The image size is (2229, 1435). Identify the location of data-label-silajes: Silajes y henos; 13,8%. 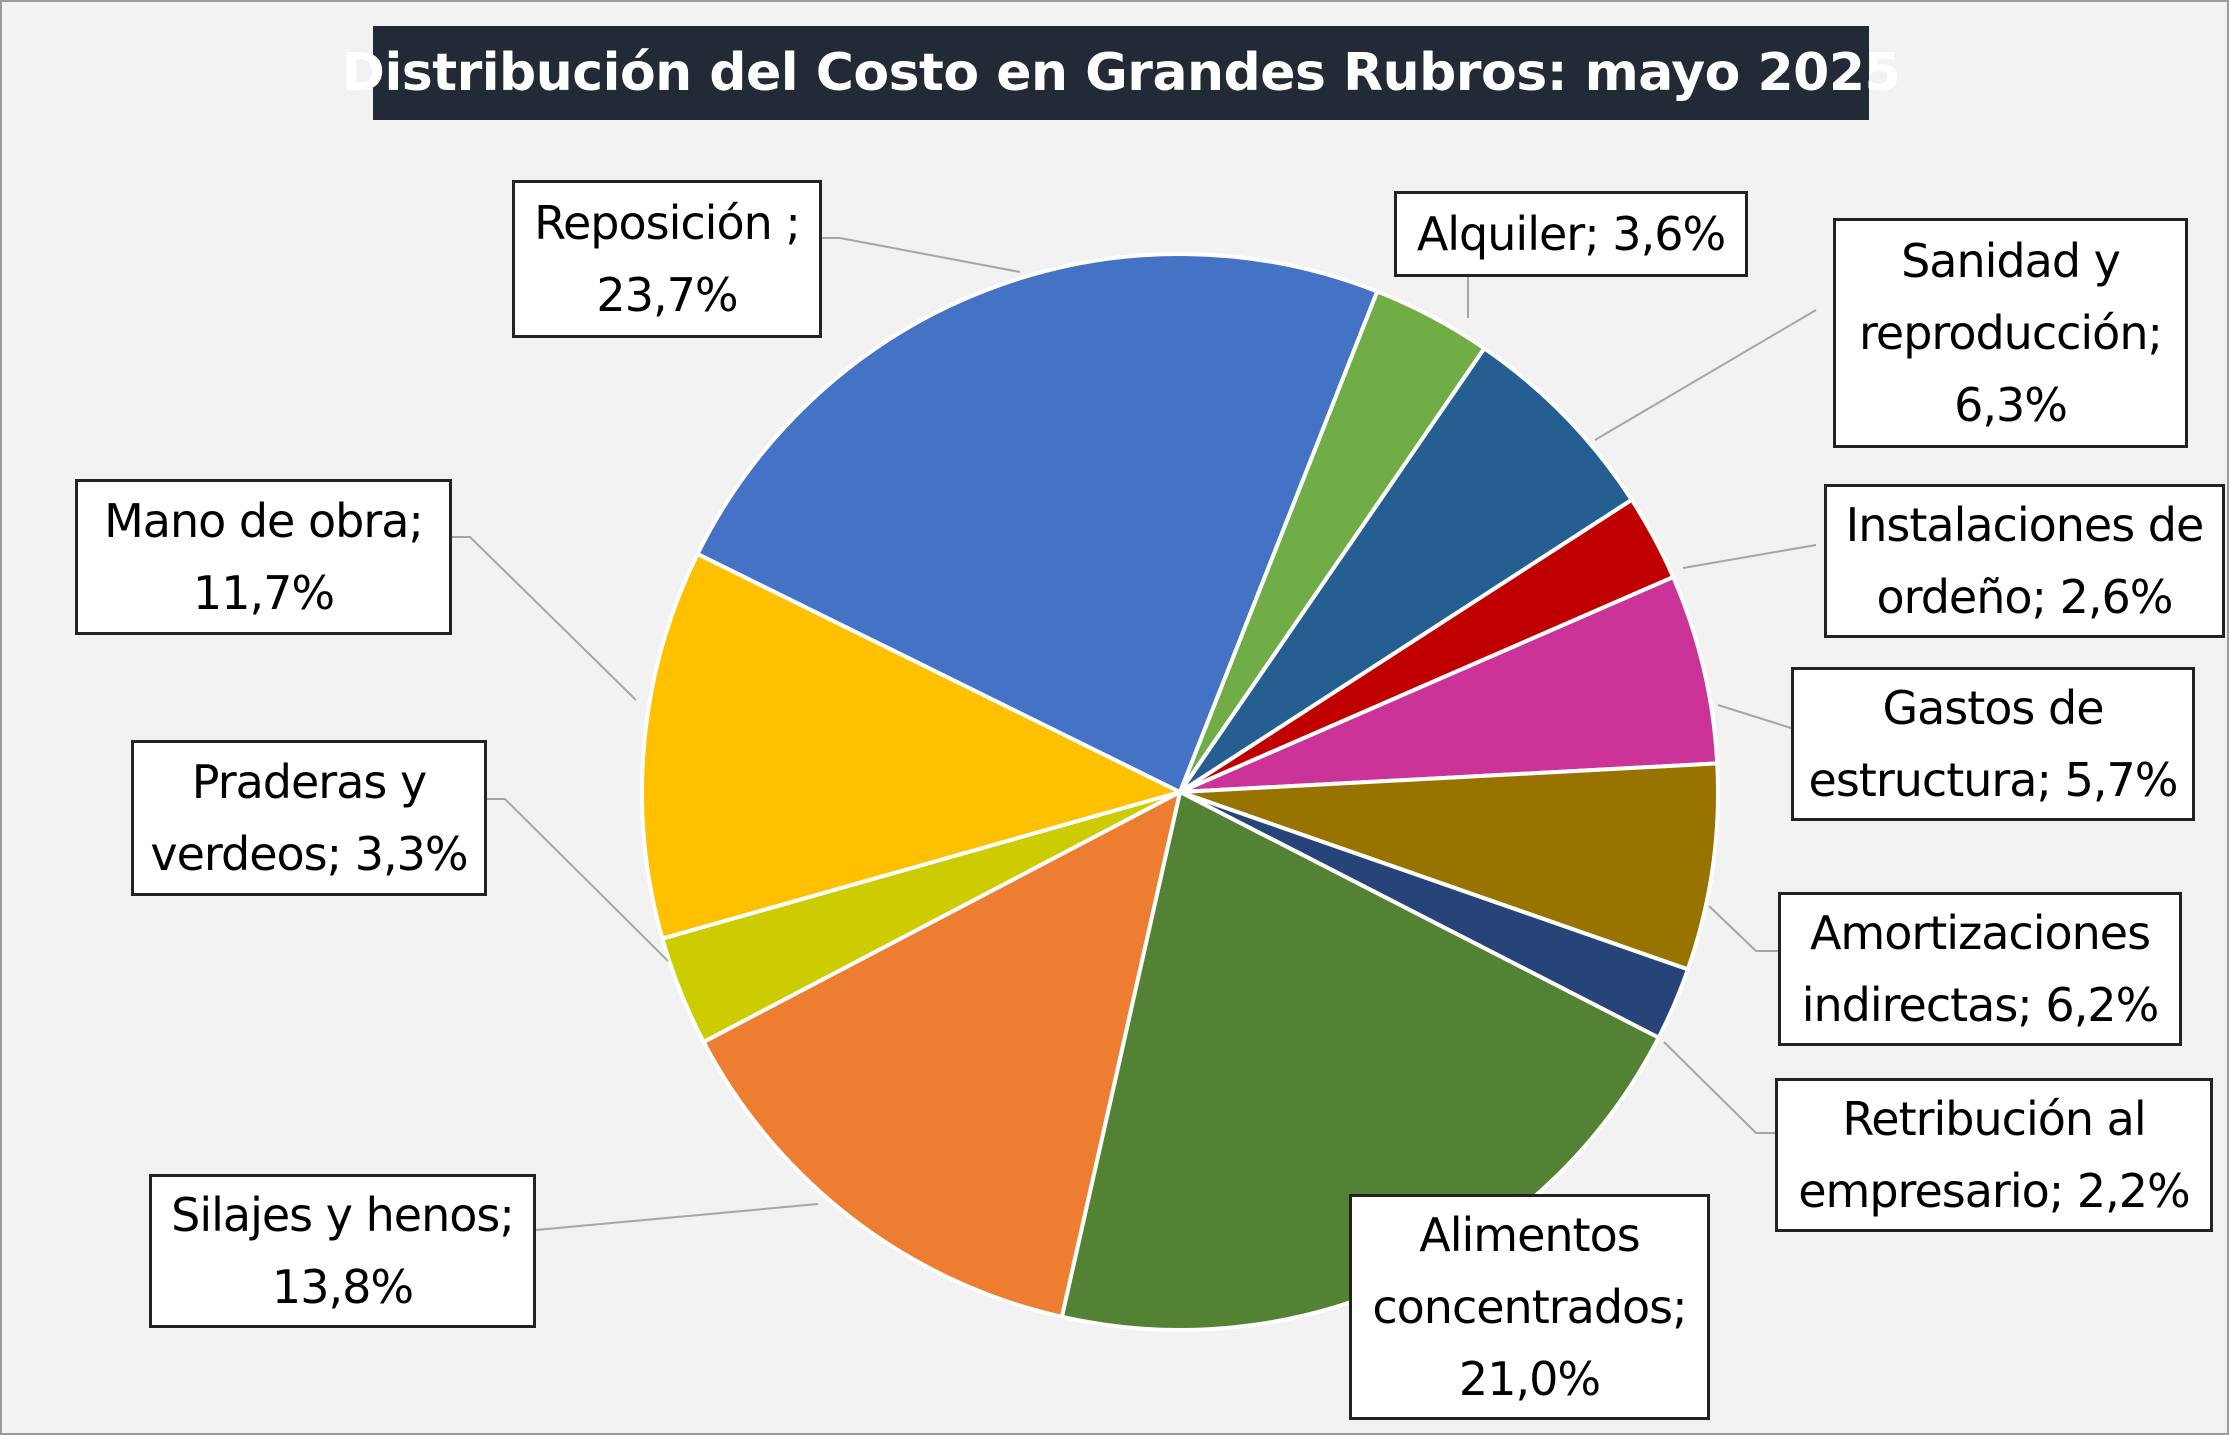
(342, 1251).